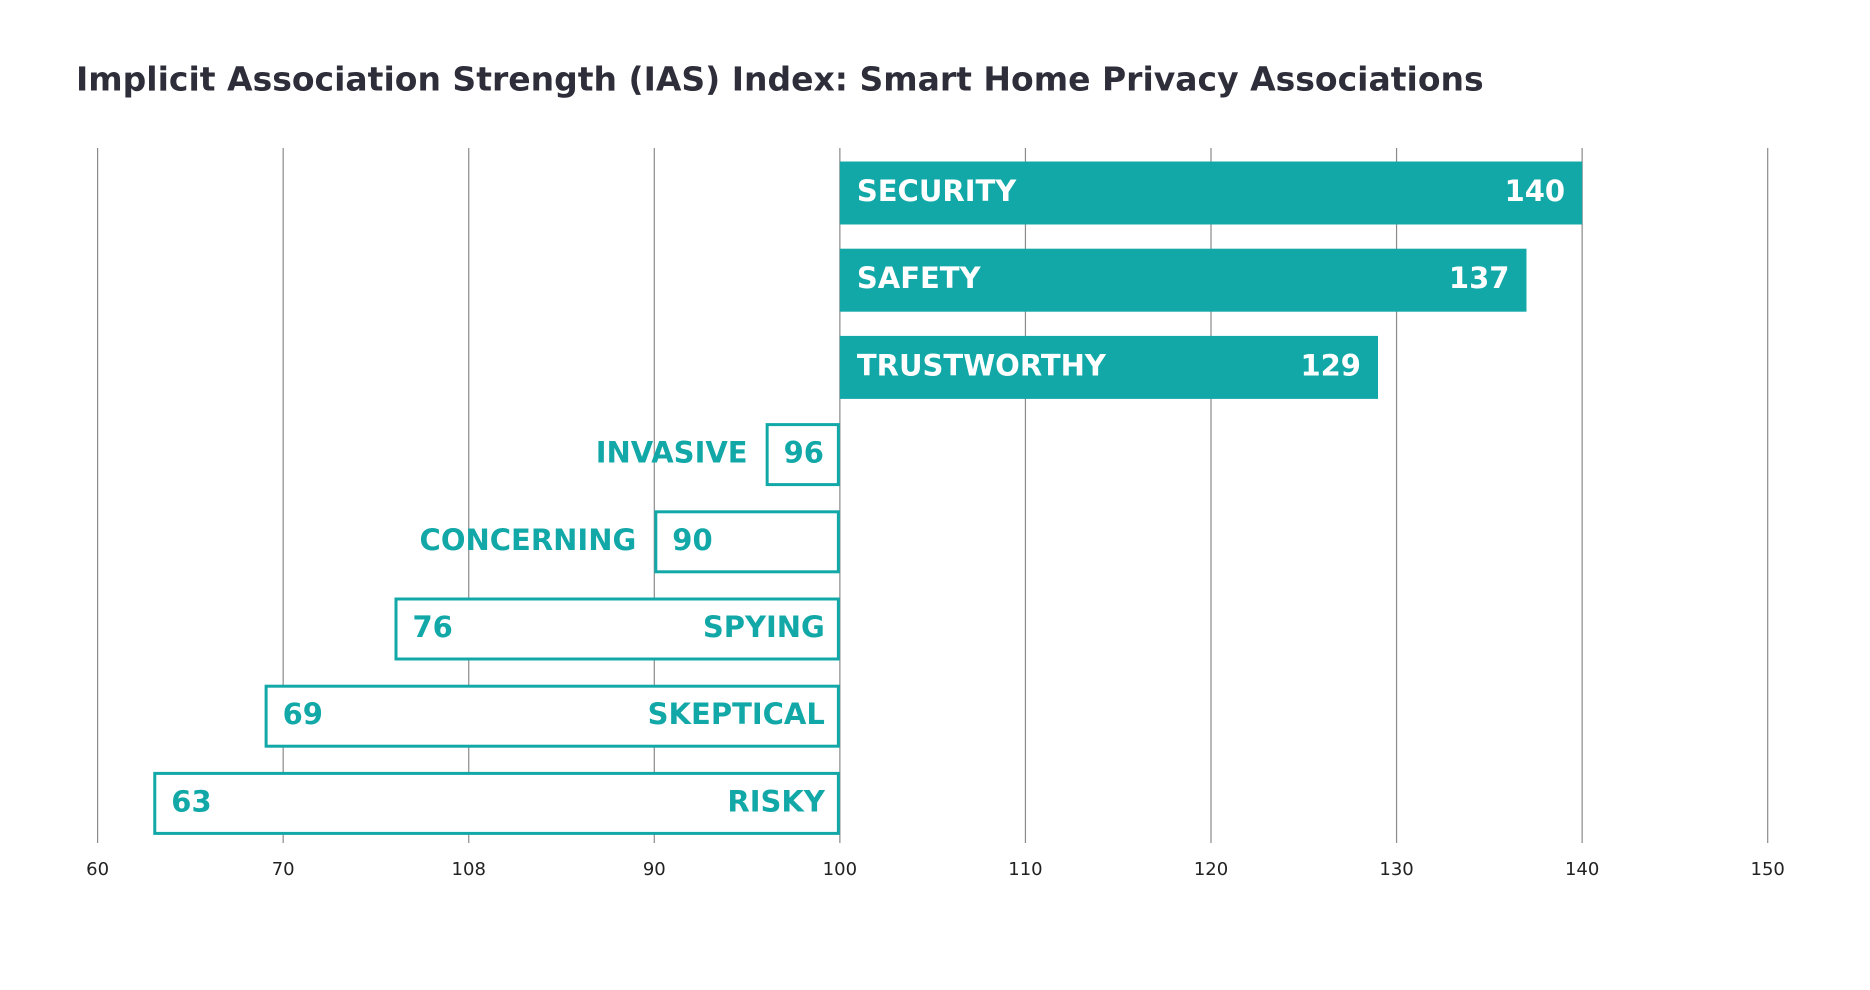  Describe the element at coordinates (1535, 191) in the screenshot. I see `value-label: 140` at that location.